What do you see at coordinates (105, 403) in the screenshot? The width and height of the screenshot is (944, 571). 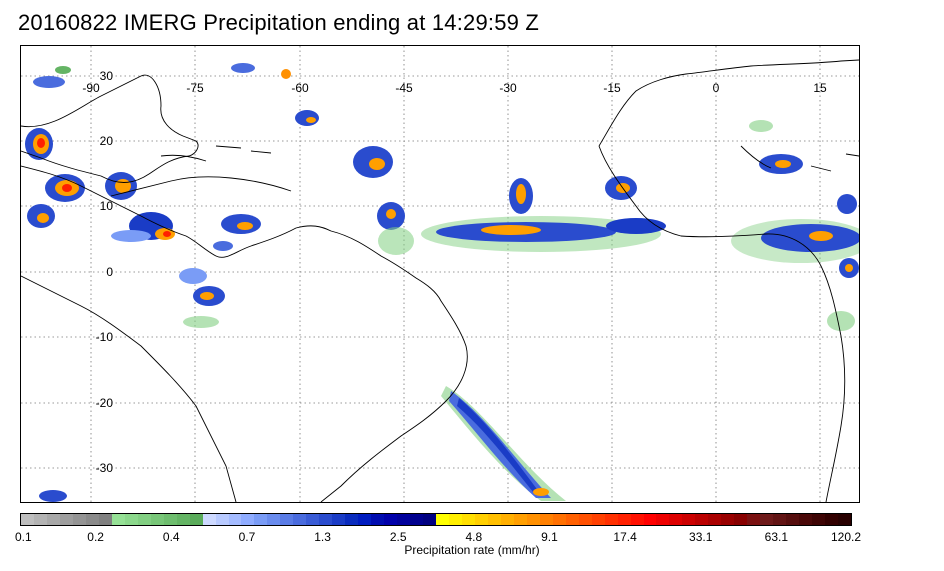 I see `latitude-label: -20` at bounding box center [105, 403].